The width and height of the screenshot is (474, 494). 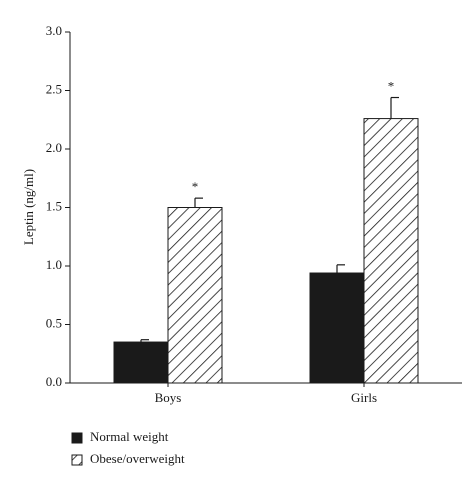 What do you see at coordinates (54, 322) in the screenshot?
I see `y-tick-label: 0.5` at bounding box center [54, 322].